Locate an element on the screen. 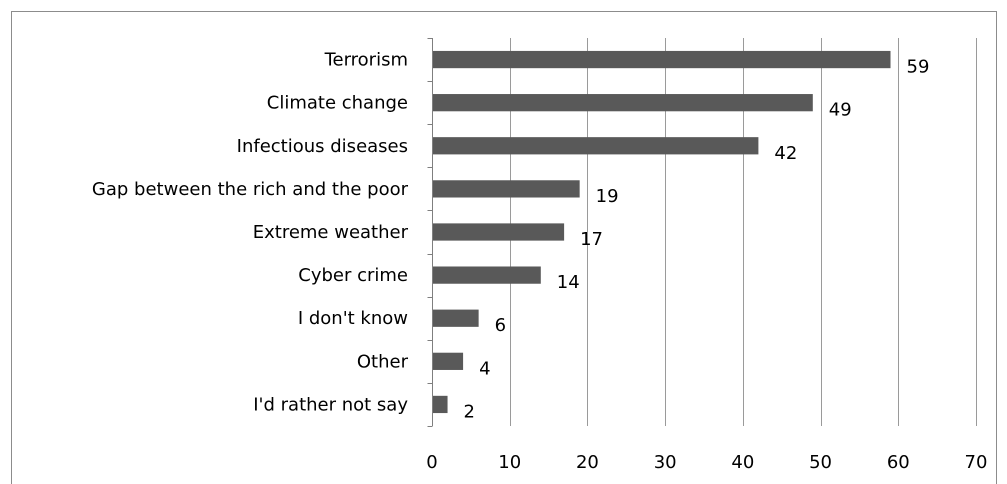  x-tick-label-30: 30 is located at coordinates (665, 462).